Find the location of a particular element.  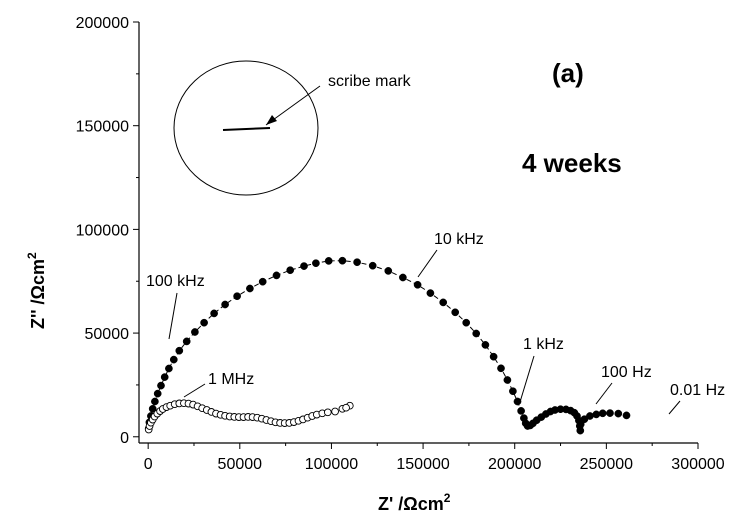

freq-pointer-10khz is located at coordinates (427, 263).